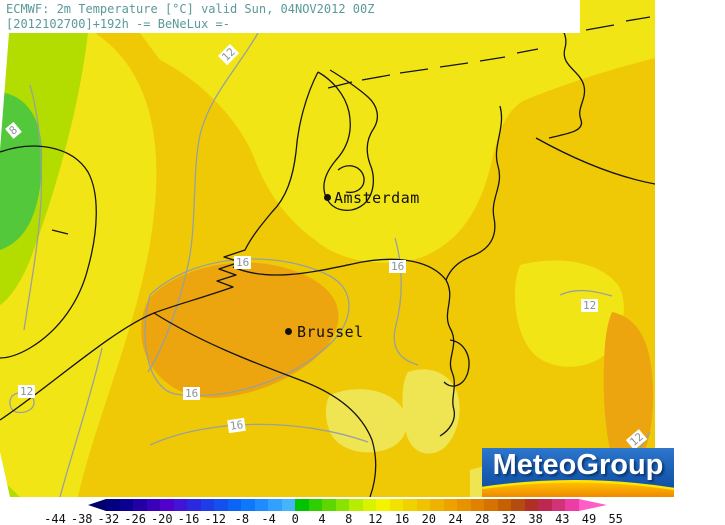  Describe the element at coordinates (482, 518) in the screenshot. I see `colorbar-tick-label: 28` at that location.